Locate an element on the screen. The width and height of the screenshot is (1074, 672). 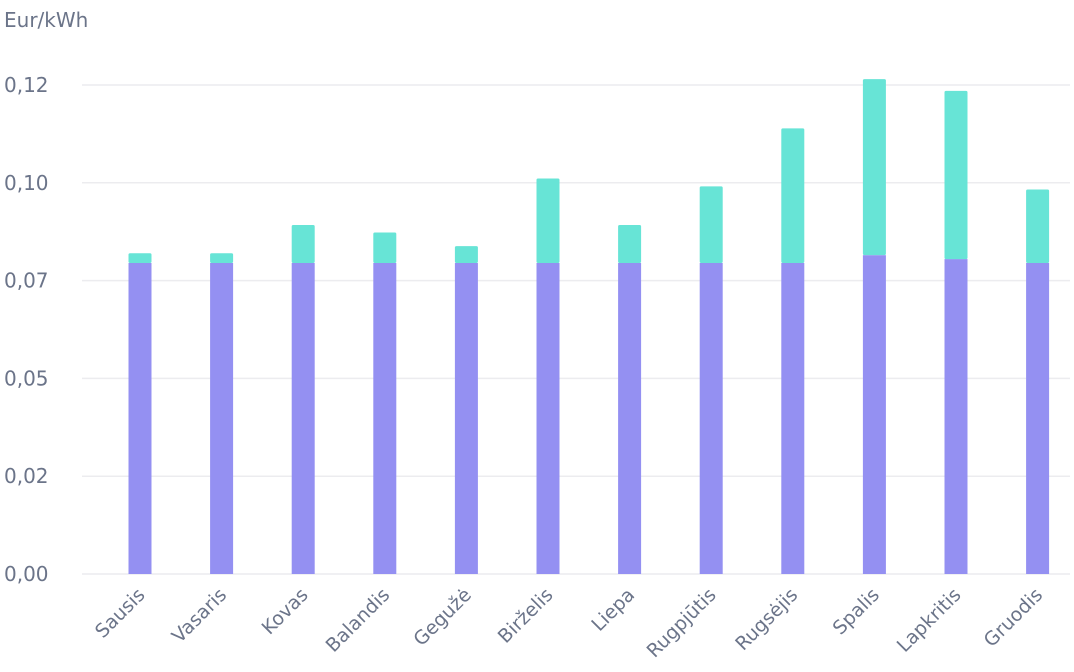
y-tick-label: 0,02 is located at coordinates (26, 476).